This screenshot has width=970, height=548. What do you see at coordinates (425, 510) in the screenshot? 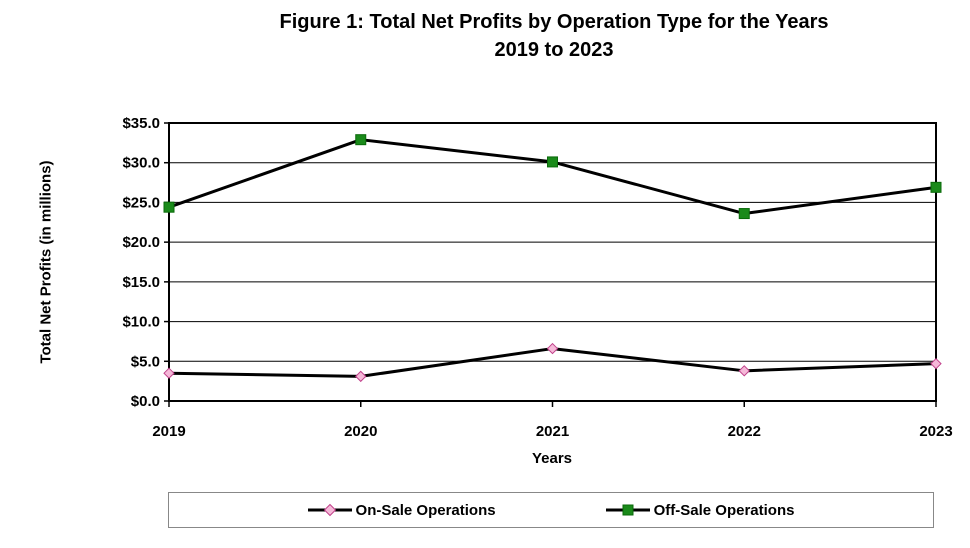
I see `legend-label-on-sale: On-Sale Operations` at bounding box center [425, 510].